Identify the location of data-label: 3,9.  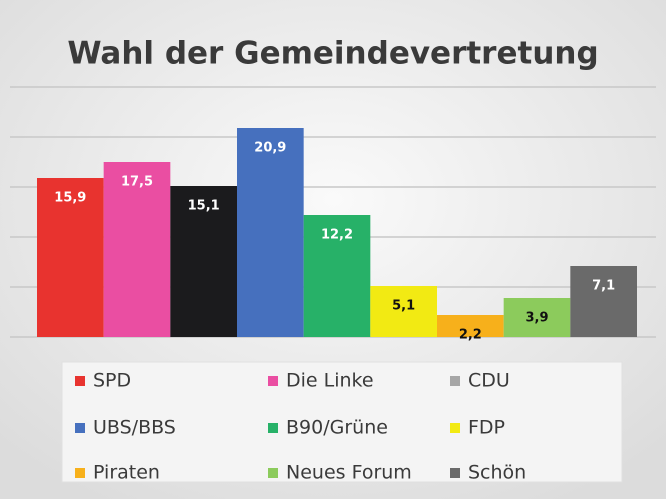
(536, 318).